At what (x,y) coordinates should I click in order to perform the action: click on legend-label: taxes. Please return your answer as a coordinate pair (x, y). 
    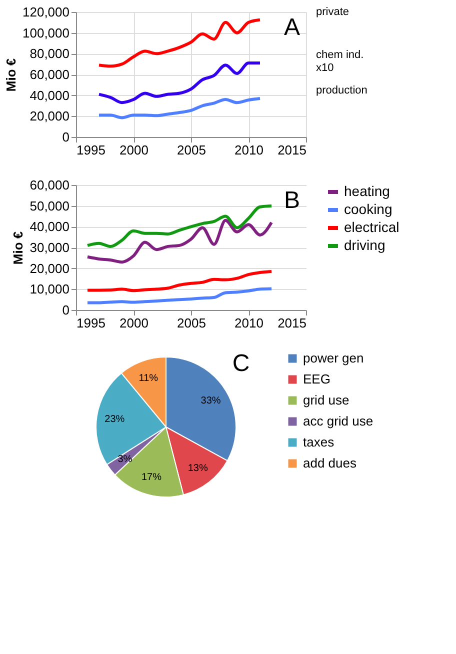
    Looking at the image, I should click on (319, 442).